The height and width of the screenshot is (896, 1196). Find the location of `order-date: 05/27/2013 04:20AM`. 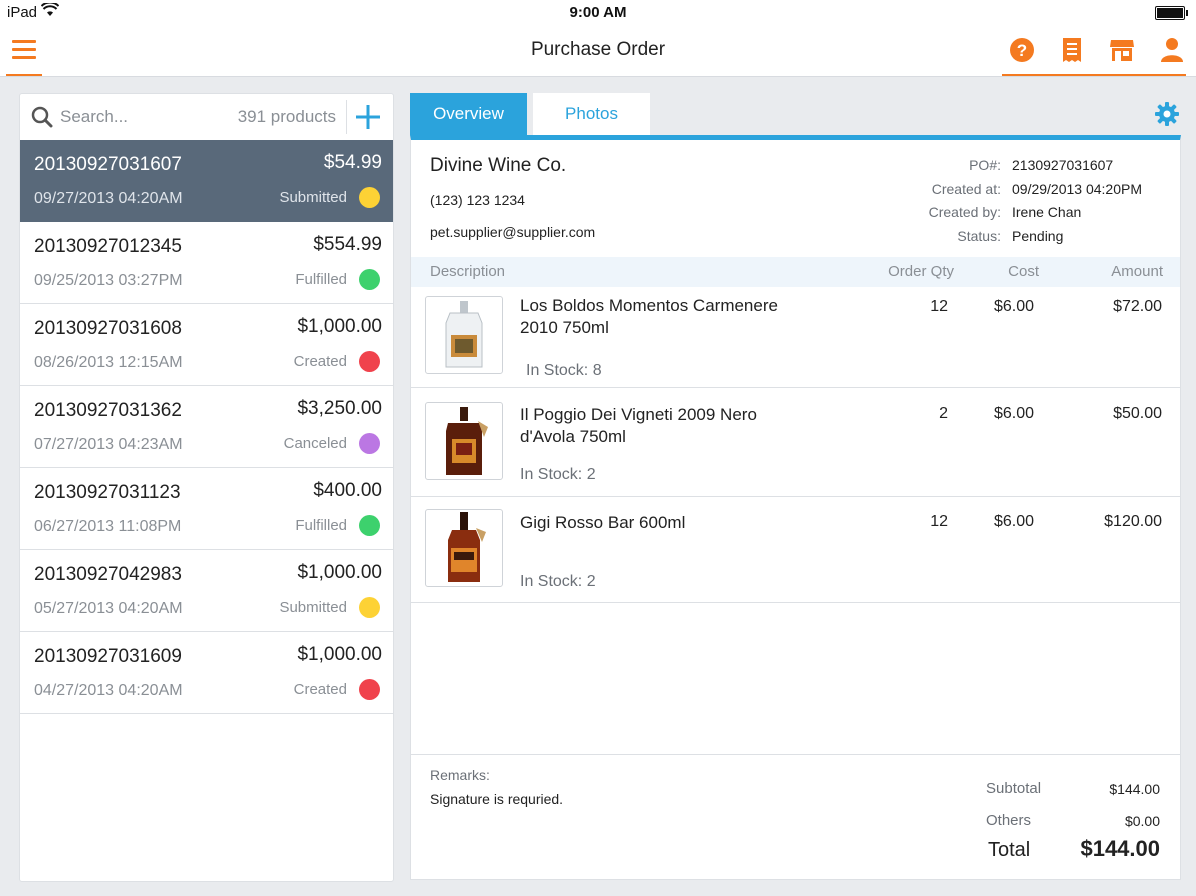

order-date: 05/27/2013 04:20AM is located at coordinates (108, 608).